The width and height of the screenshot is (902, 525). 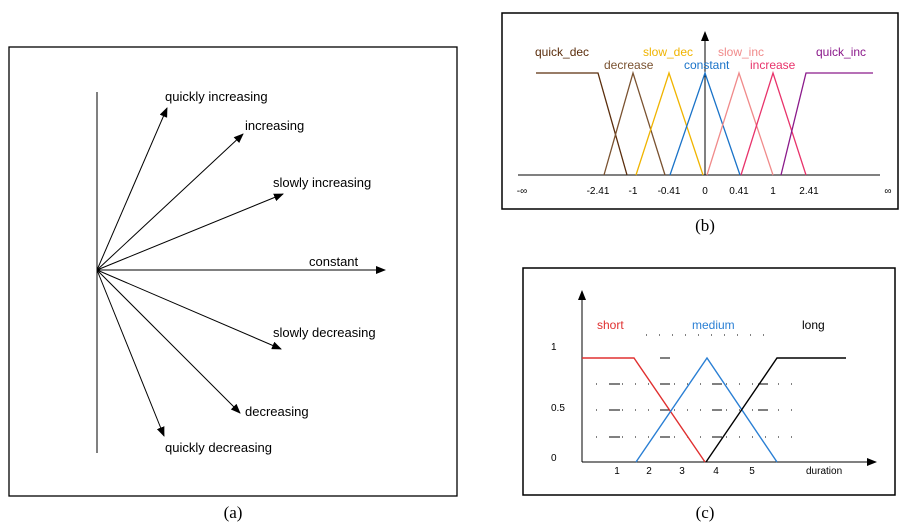 What do you see at coordinates (739, 191) in the screenshot?
I see `b-tick-0-41: 0.41` at bounding box center [739, 191].